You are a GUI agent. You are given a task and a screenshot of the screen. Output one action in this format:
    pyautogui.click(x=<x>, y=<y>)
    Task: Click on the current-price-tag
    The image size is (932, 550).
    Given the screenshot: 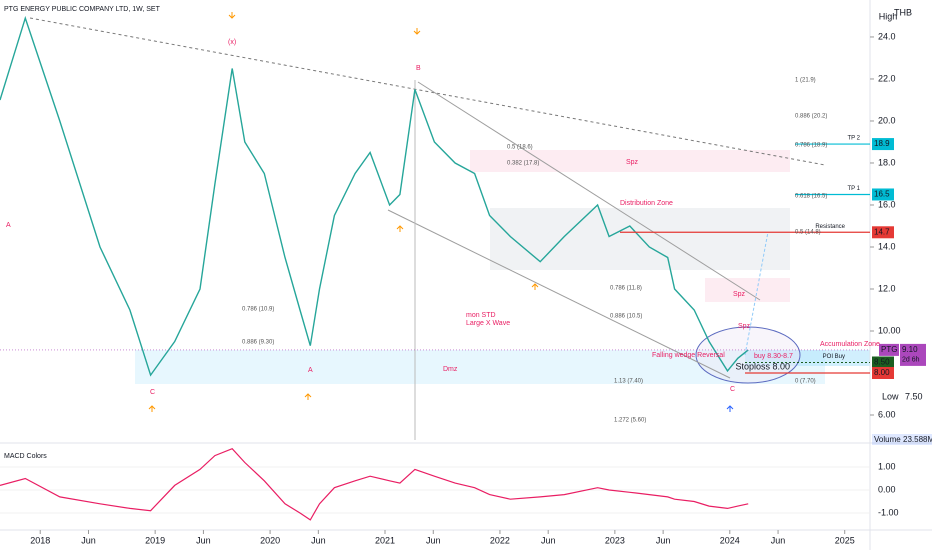 What is the action you would take?
    pyautogui.click(x=913, y=354)
    